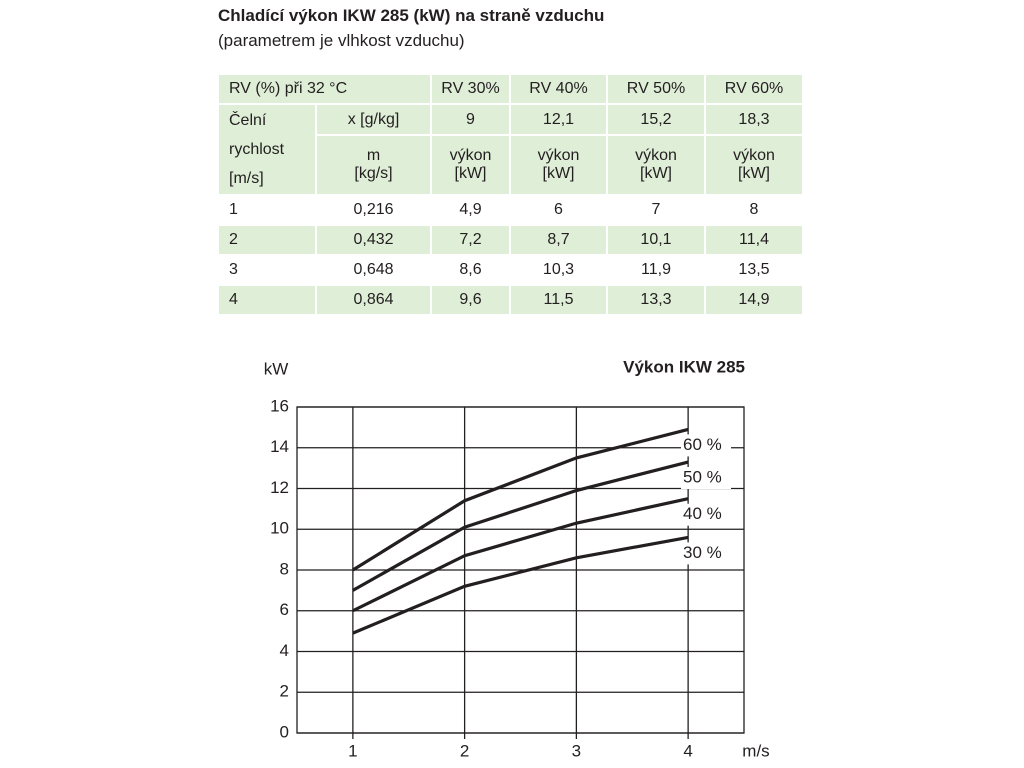  I want to click on data-cell: 1, so click(267, 210).